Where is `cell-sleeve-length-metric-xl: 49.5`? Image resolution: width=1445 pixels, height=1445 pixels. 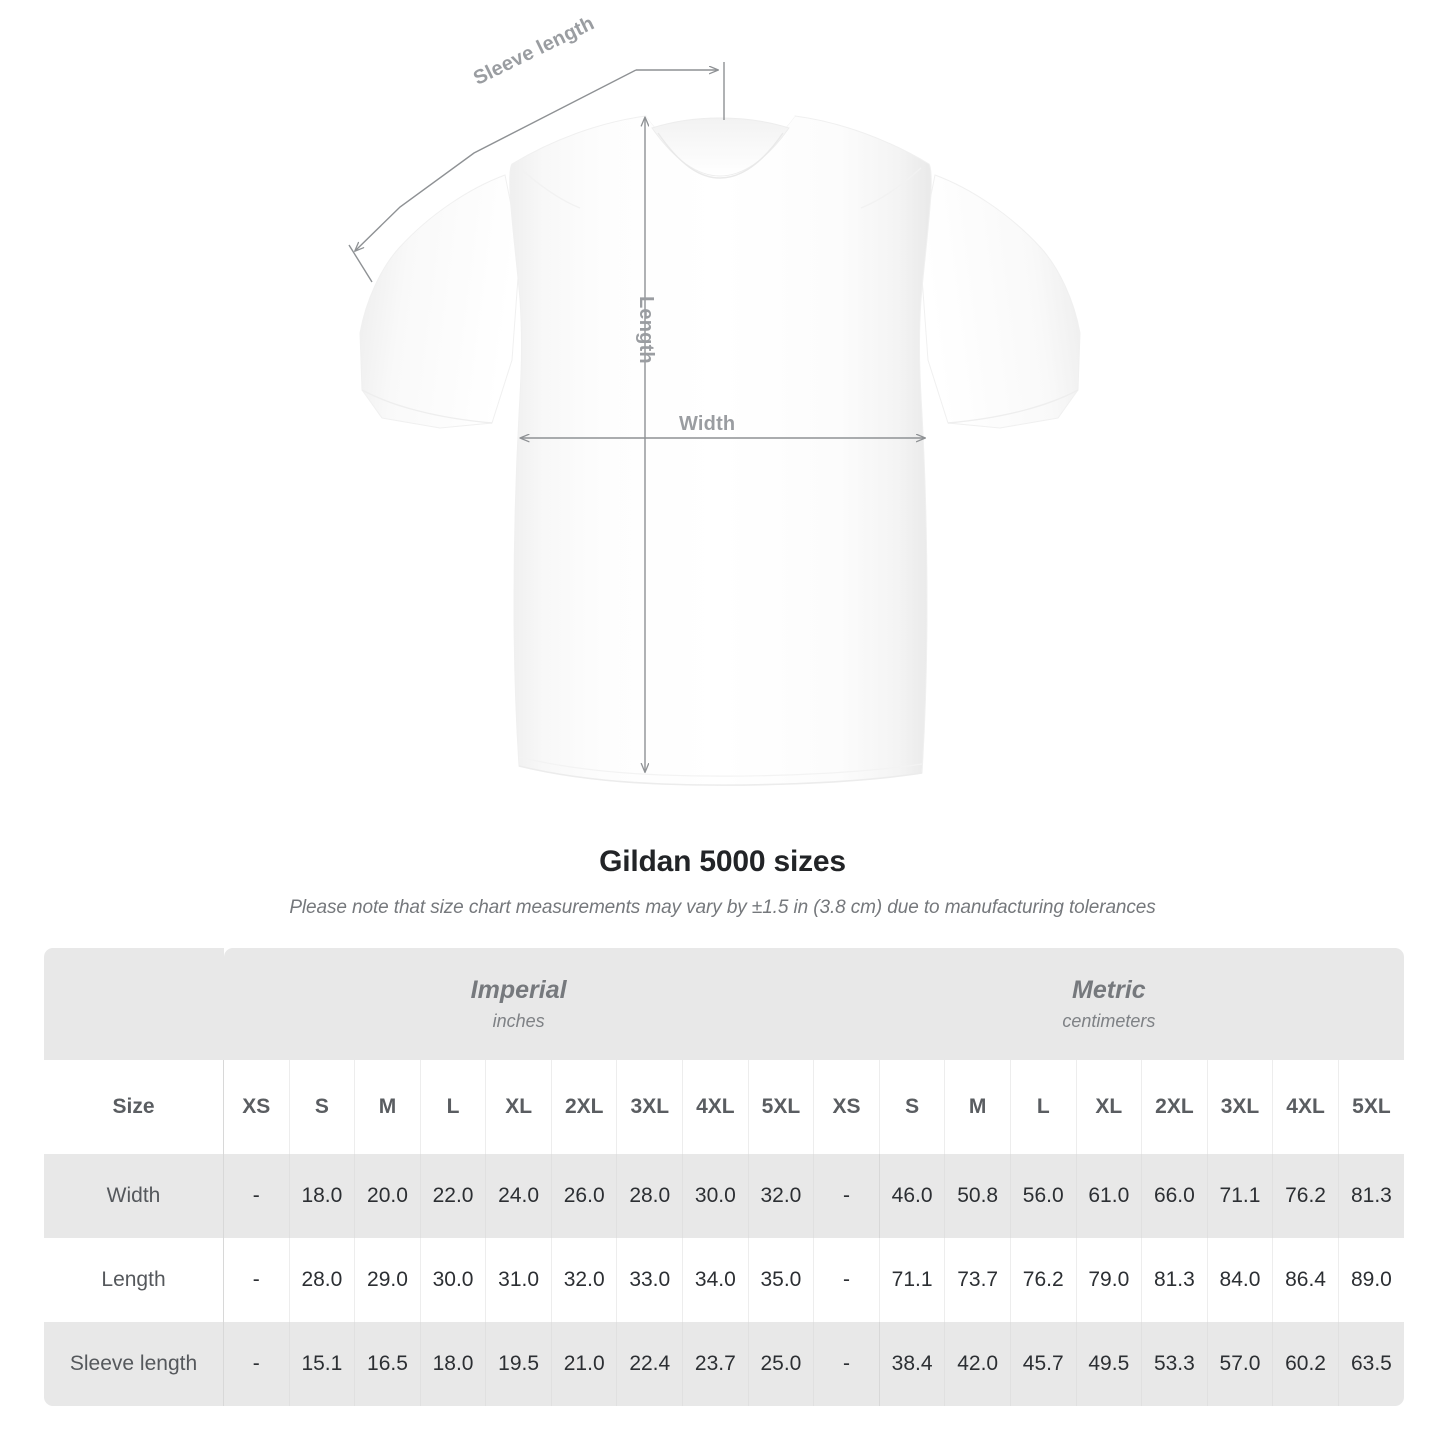 cell-sleeve-length-metric-xl: 49.5 is located at coordinates (1109, 1364).